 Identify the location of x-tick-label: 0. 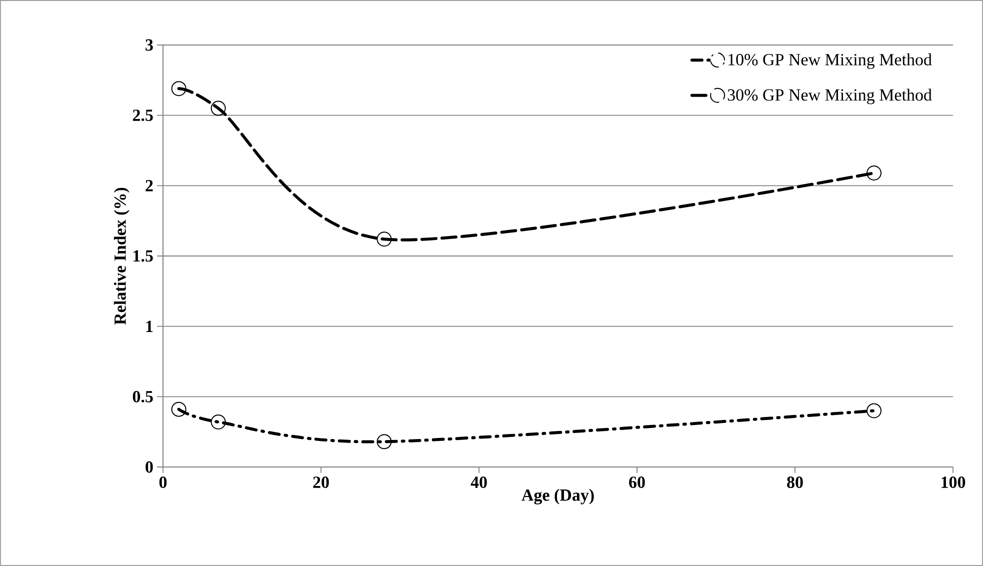
(163, 482).